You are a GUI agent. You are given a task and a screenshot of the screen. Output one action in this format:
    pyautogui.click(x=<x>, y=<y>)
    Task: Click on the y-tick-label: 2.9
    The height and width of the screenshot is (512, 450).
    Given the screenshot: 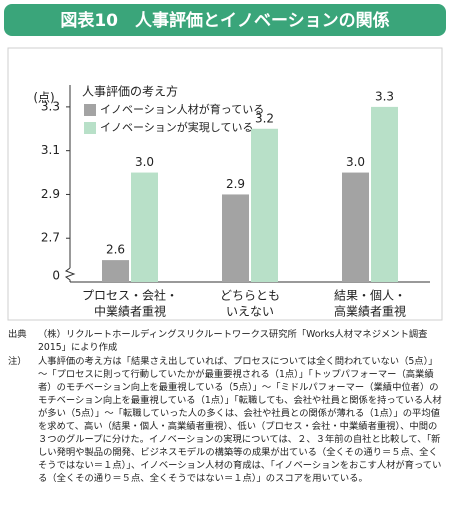 What is the action you would take?
    pyautogui.click(x=50, y=194)
    